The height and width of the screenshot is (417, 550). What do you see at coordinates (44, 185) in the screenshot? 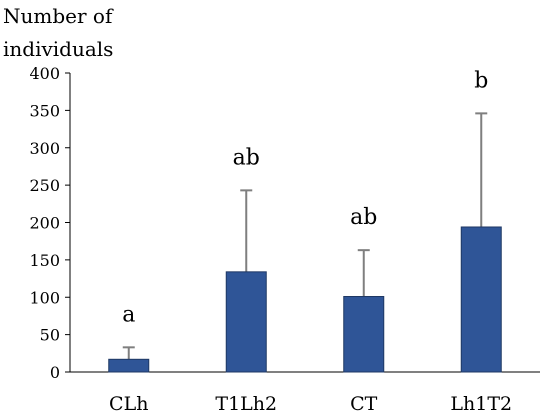
I see `y-tick-label: 250` at bounding box center [44, 185].